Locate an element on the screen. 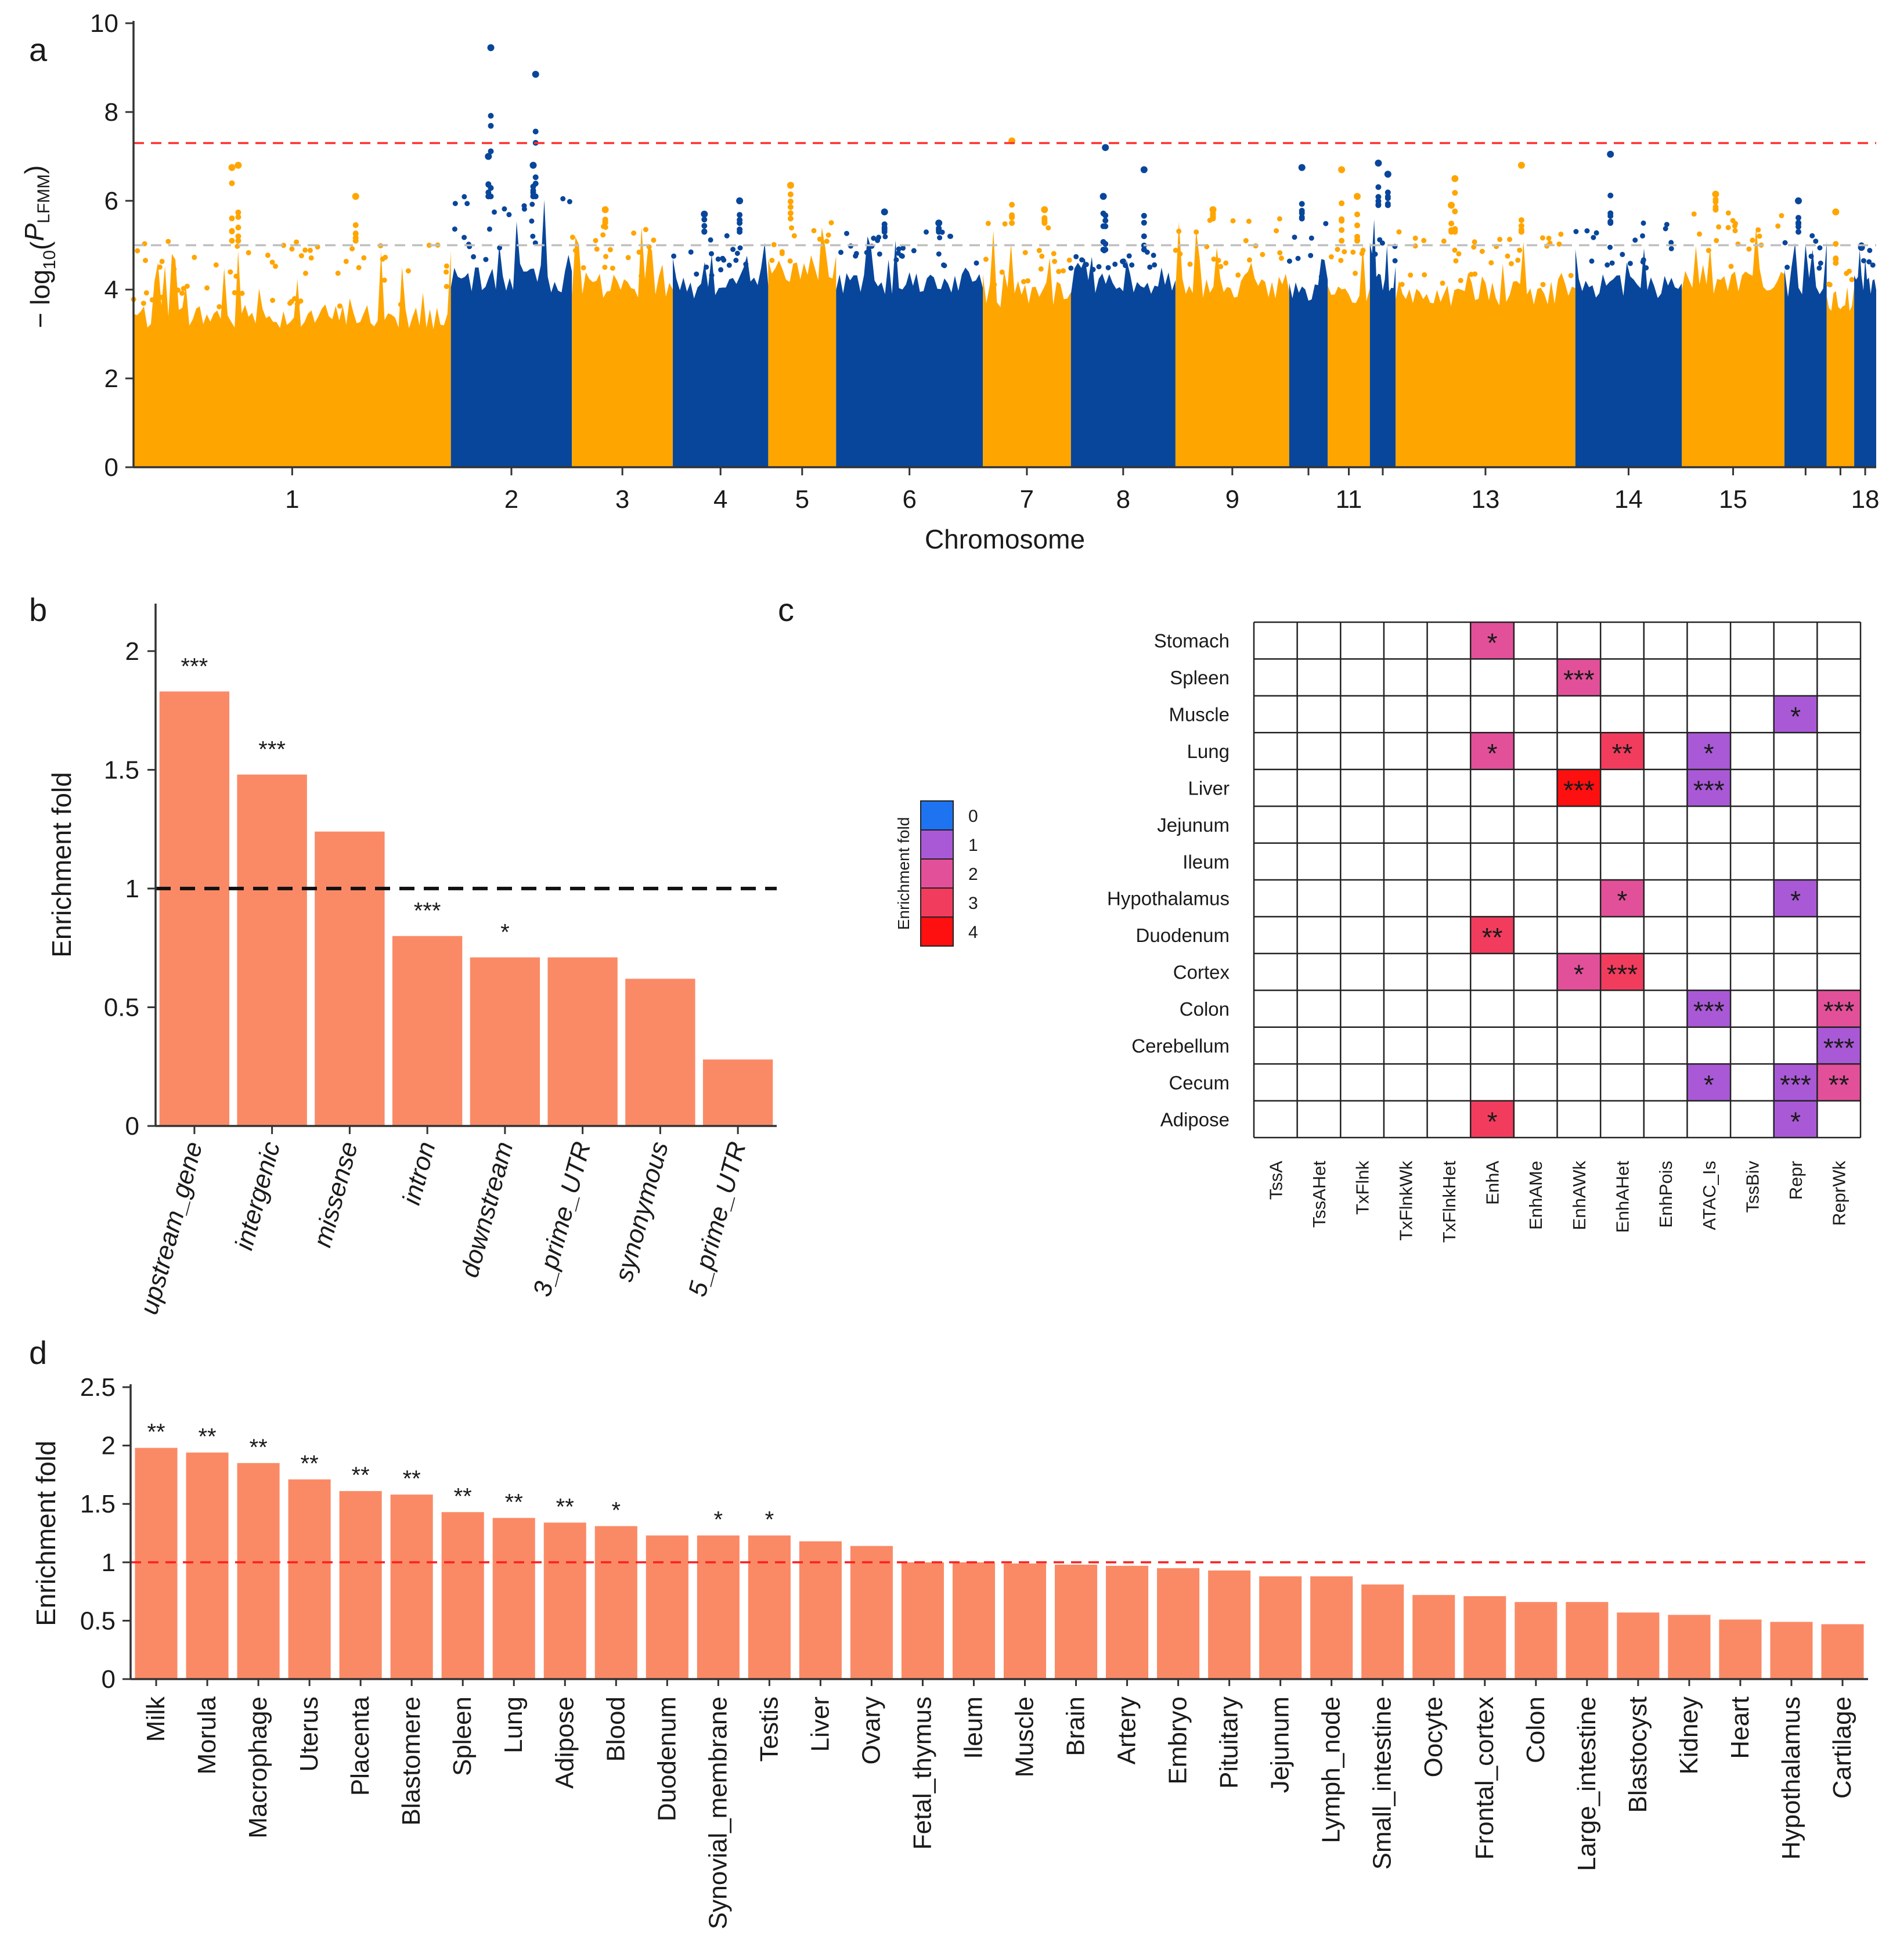 This screenshot has width=1900, height=1960. panel-a-ytick-label-6: 6 is located at coordinates (111, 201).